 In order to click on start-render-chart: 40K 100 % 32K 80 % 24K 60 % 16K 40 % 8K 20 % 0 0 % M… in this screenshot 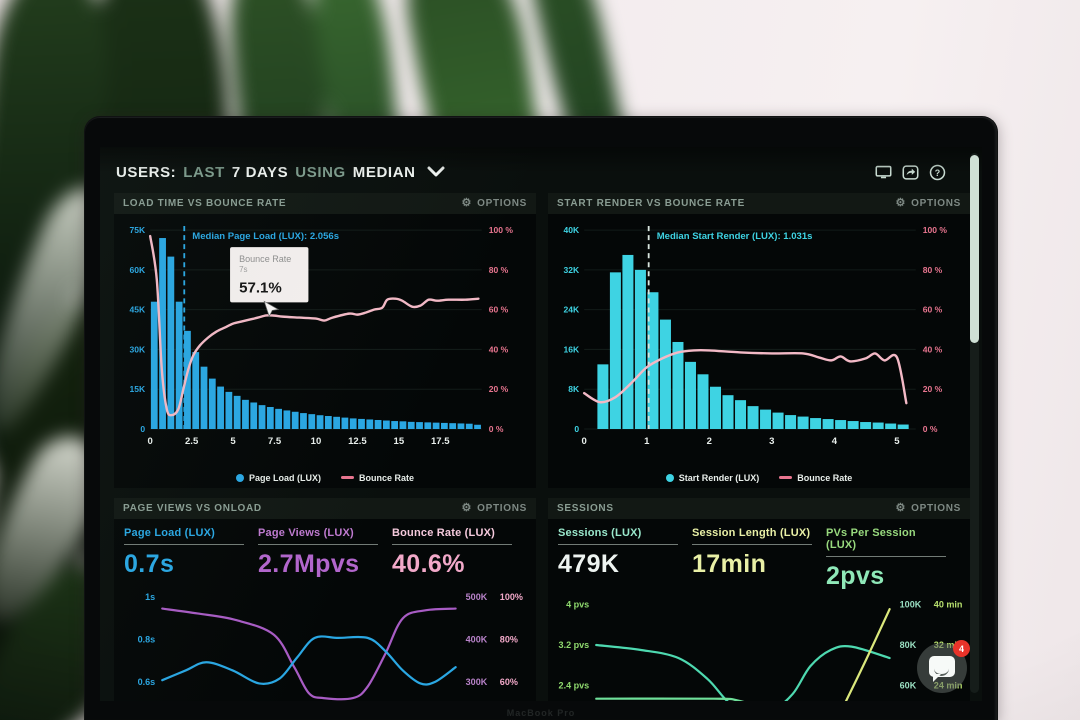, I will do `click(759, 340)`.